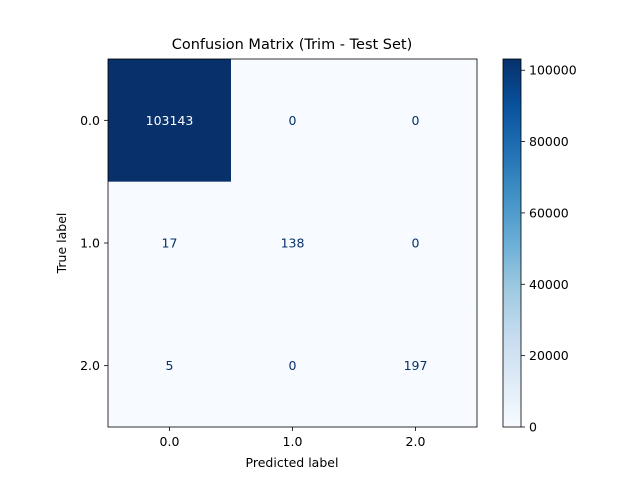 The image size is (640, 480). What do you see at coordinates (512, 243) in the screenshot?
I see `colorbar` at bounding box center [512, 243].